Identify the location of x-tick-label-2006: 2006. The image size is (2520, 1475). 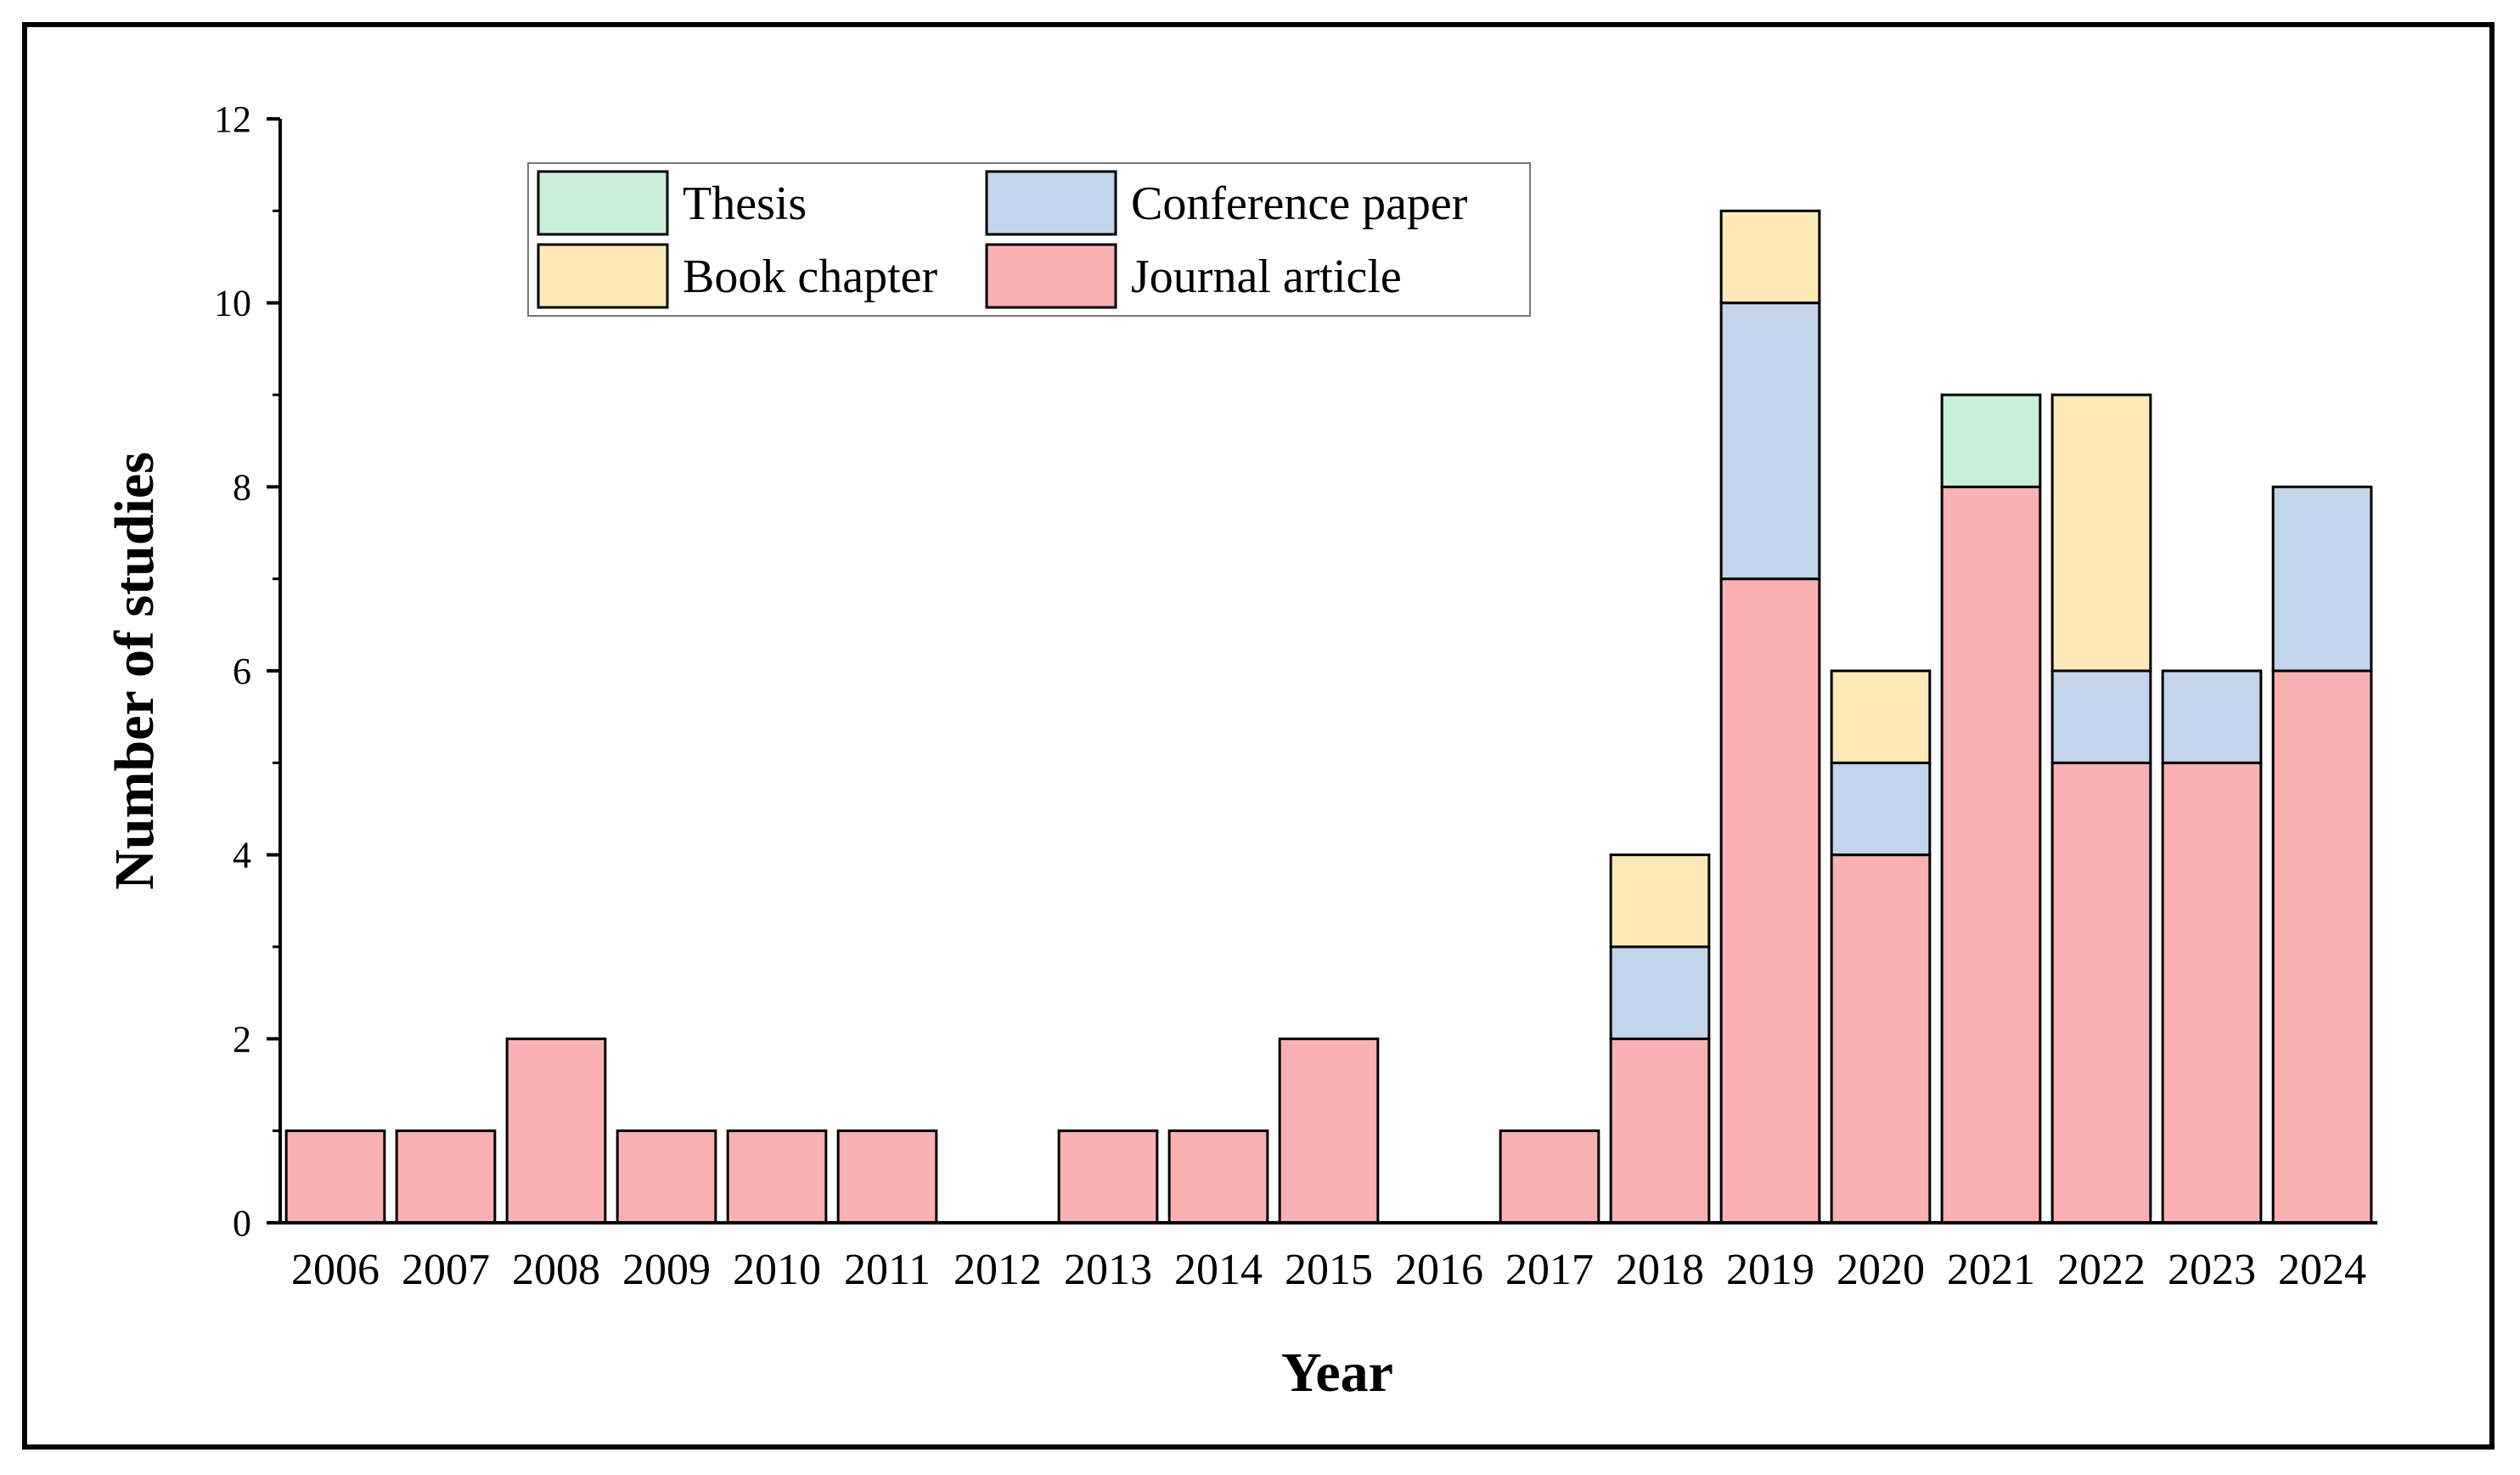
(335, 1270).